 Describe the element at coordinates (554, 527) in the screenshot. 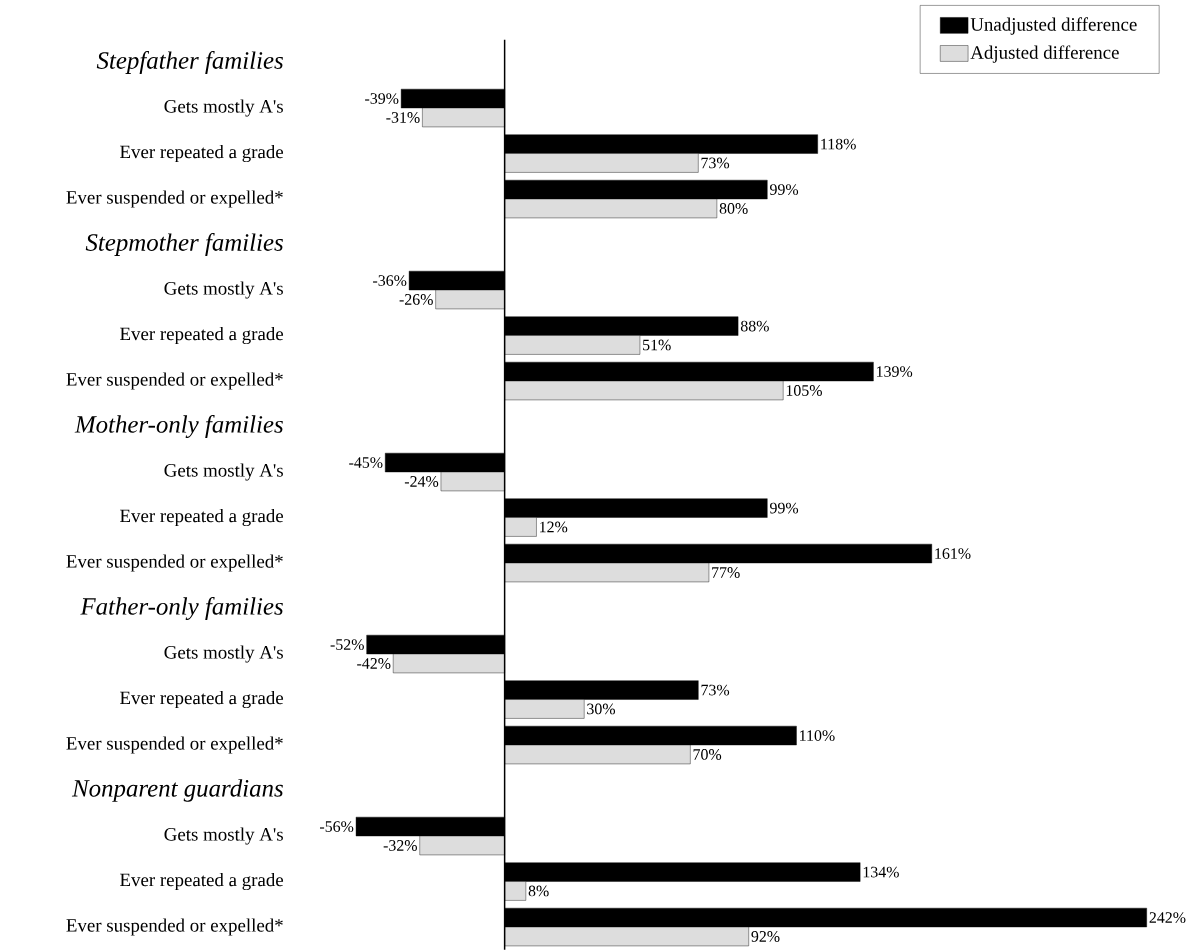

I see `data-label: 12%` at that location.